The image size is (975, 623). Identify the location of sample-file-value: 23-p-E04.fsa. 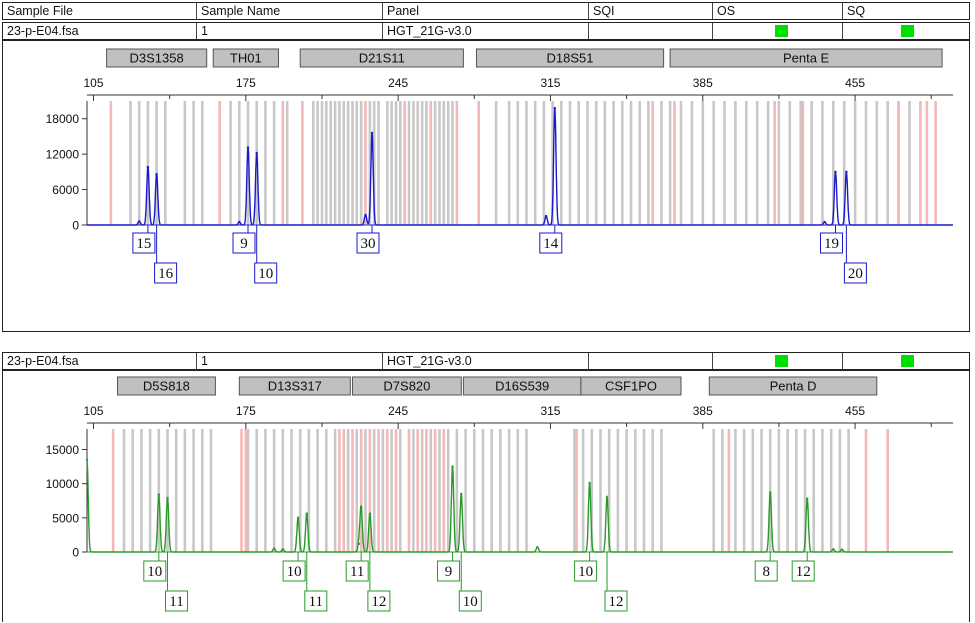
(100, 361).